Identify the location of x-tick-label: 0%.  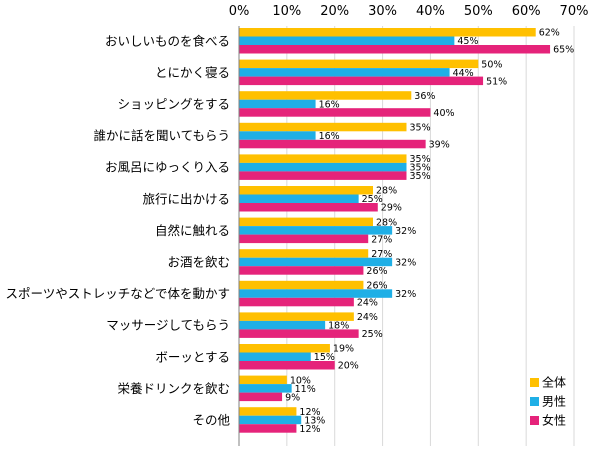
(239, 11).